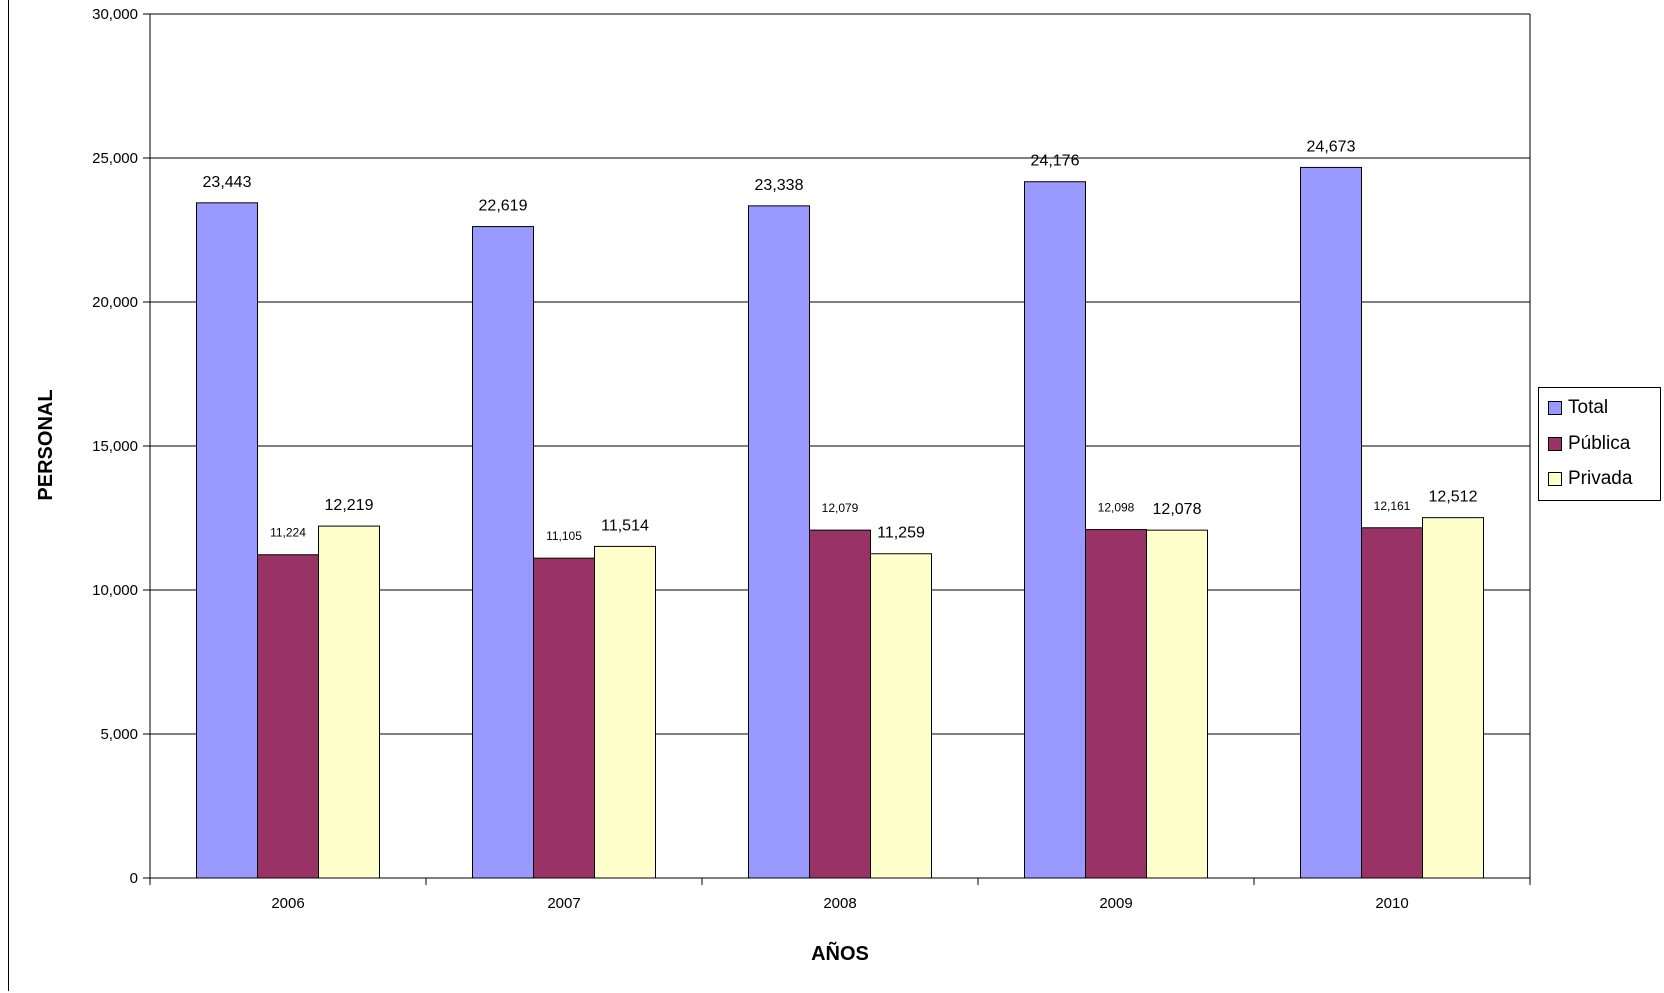 The width and height of the screenshot is (1664, 993). Describe the element at coordinates (840, 953) in the screenshot. I see `x-axis-title: AÑOS` at that location.